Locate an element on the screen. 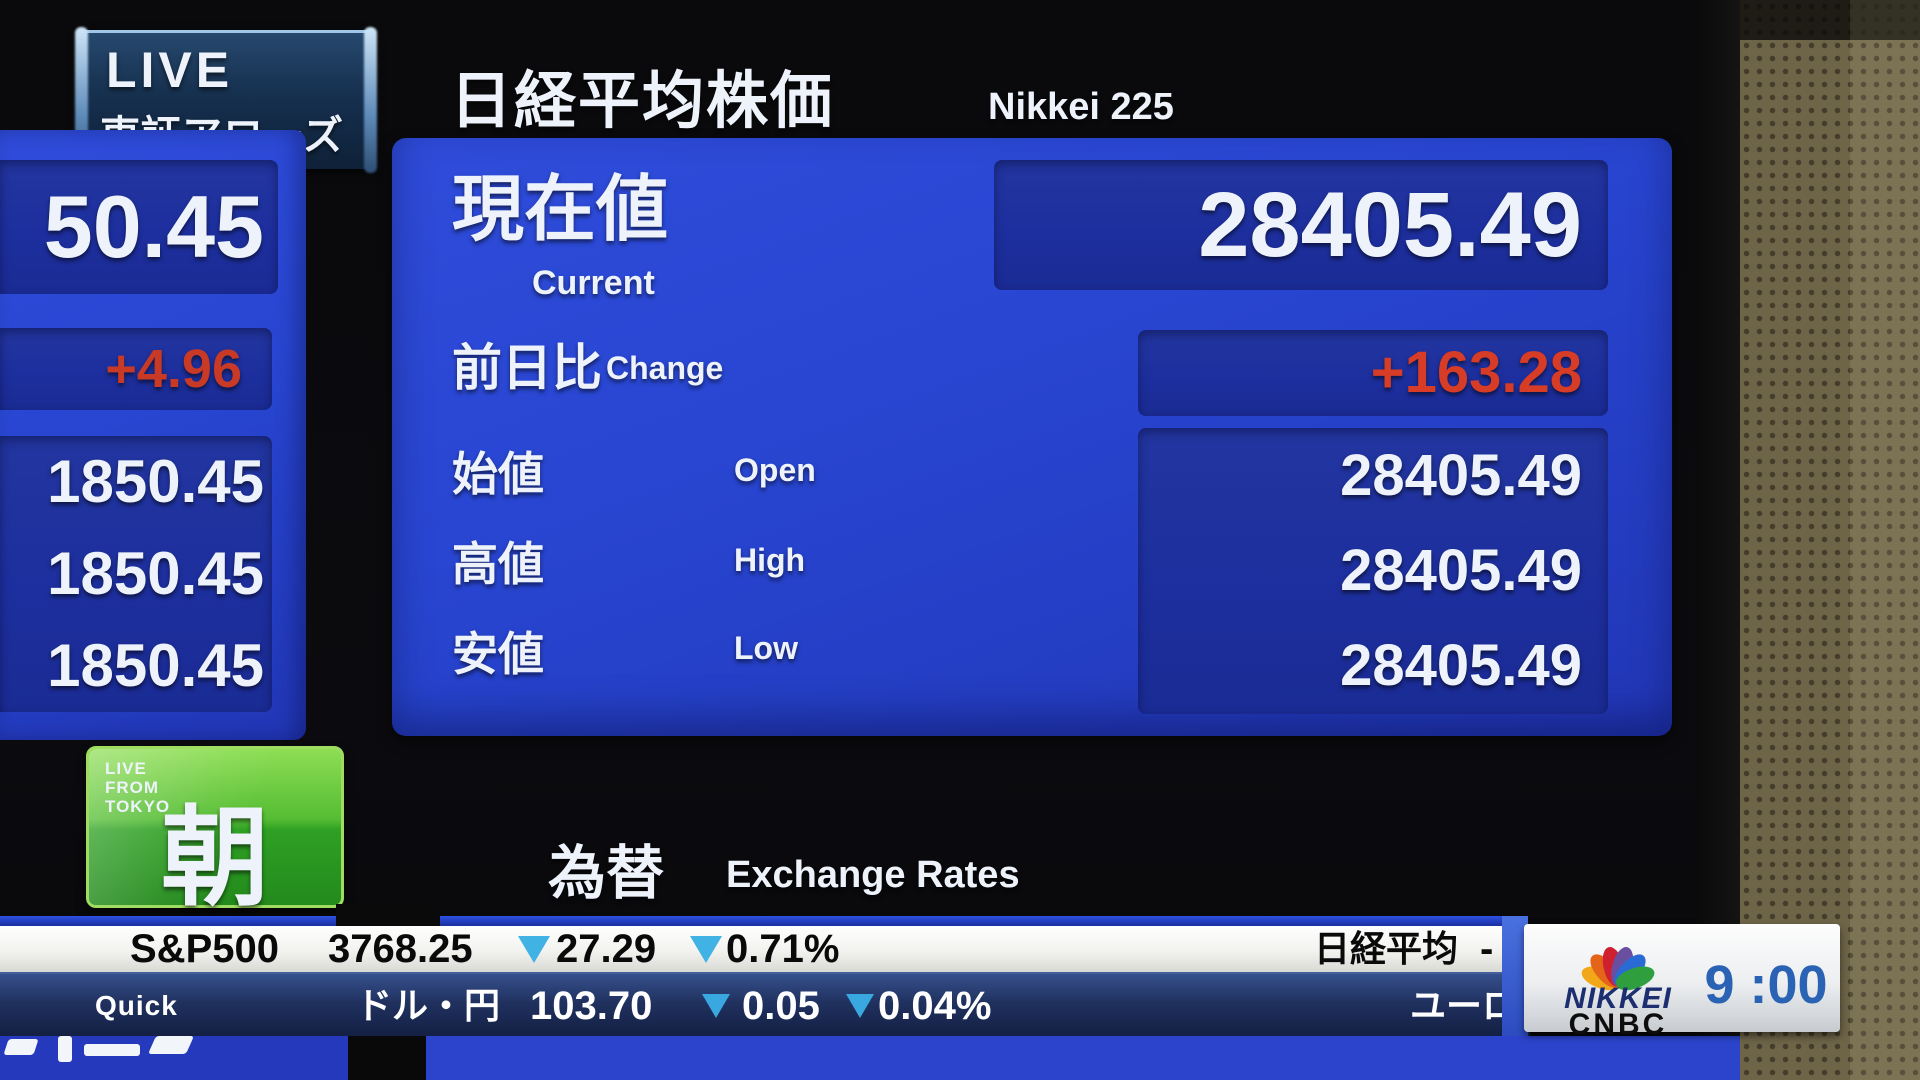 The height and width of the screenshot is (1080, 1920). left-current-value: 50.45 is located at coordinates (153, 226).